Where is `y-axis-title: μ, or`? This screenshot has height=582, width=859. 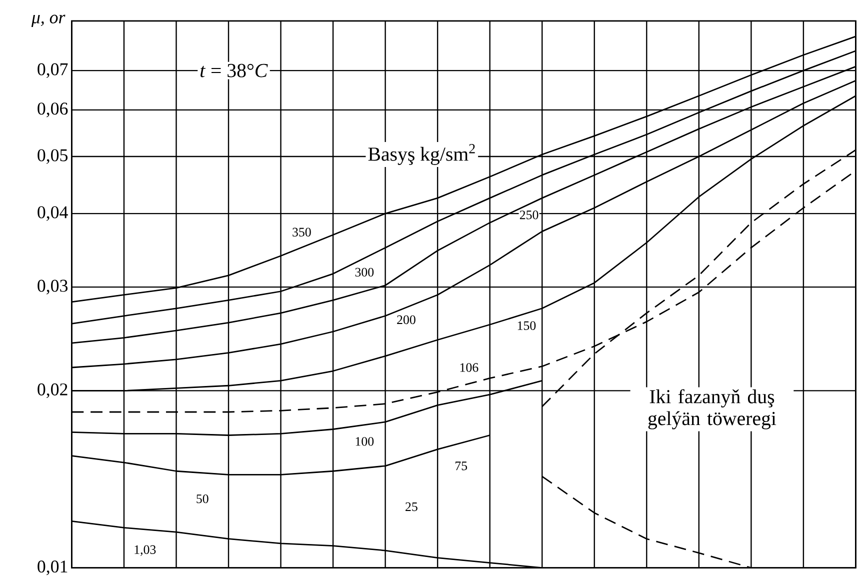
y-axis-title: μ, or is located at coordinates (48, 21).